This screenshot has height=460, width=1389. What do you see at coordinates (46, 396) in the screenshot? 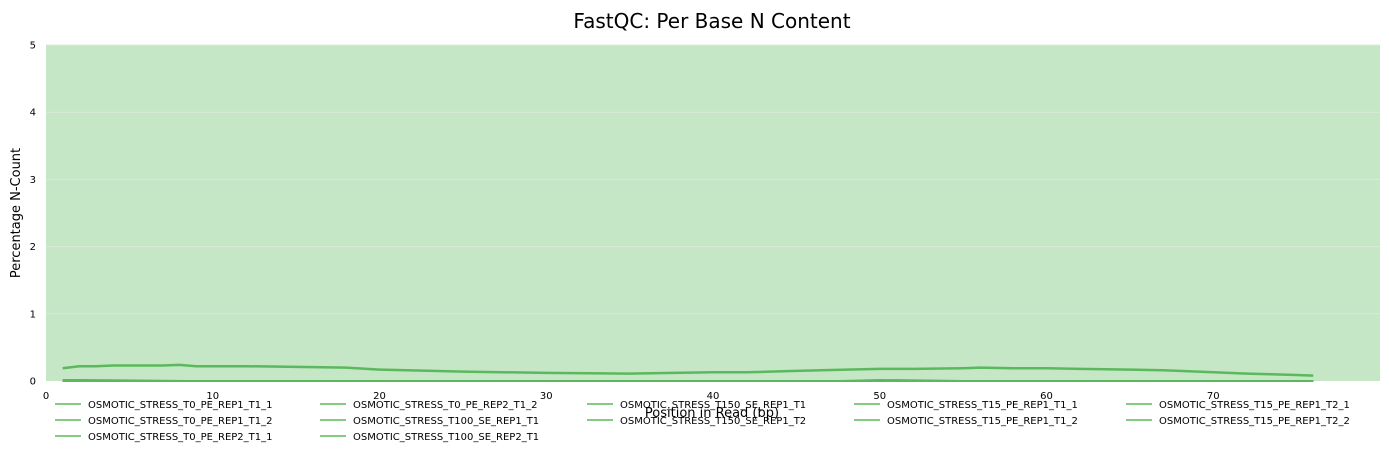
I see `x-tick-label: 0` at bounding box center [46, 396].